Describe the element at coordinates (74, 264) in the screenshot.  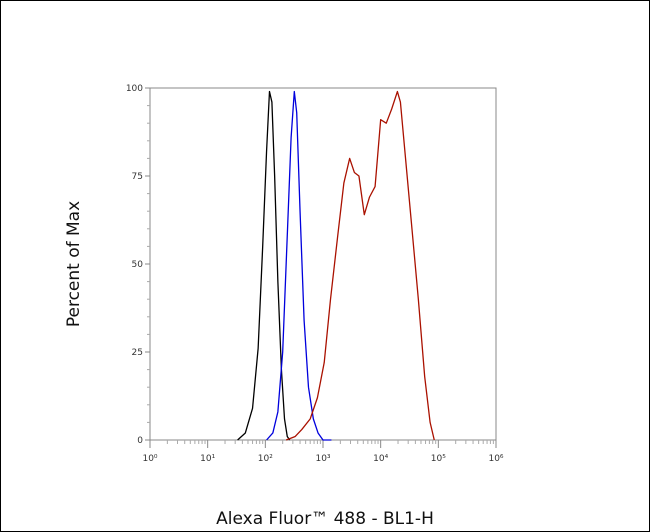
I see `y-axis-title: Percent of Max` at that location.